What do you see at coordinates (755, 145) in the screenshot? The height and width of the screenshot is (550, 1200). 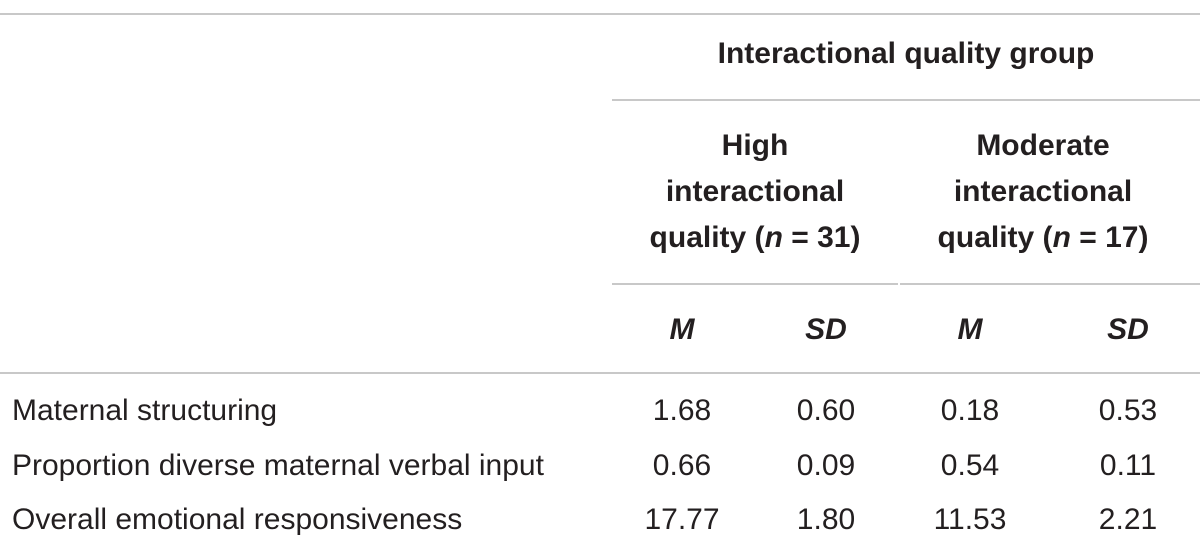 I see `subgroup-header-line: High` at bounding box center [755, 145].